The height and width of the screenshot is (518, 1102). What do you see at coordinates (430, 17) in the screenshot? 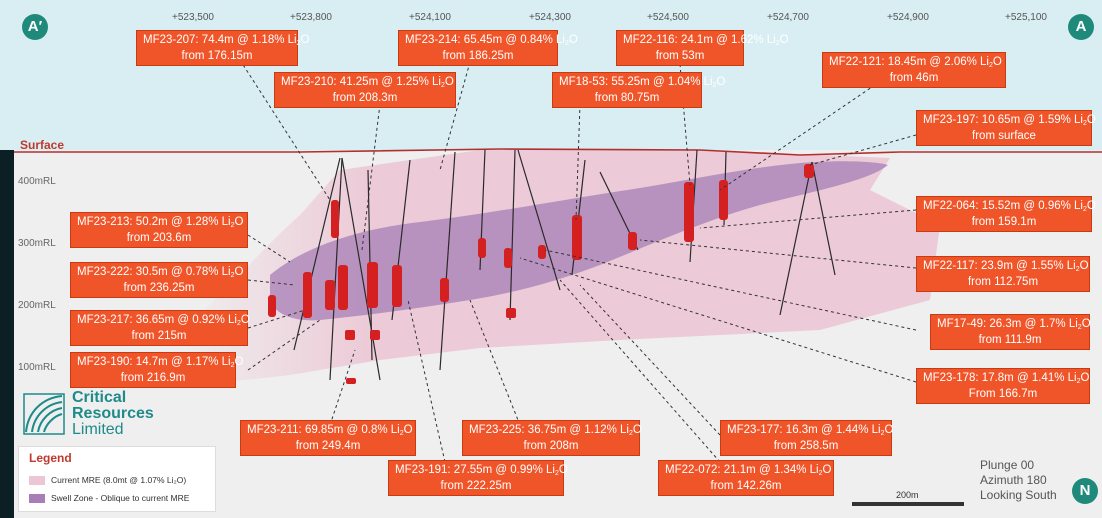
I see `easting-tick: +524,100` at bounding box center [430, 17].